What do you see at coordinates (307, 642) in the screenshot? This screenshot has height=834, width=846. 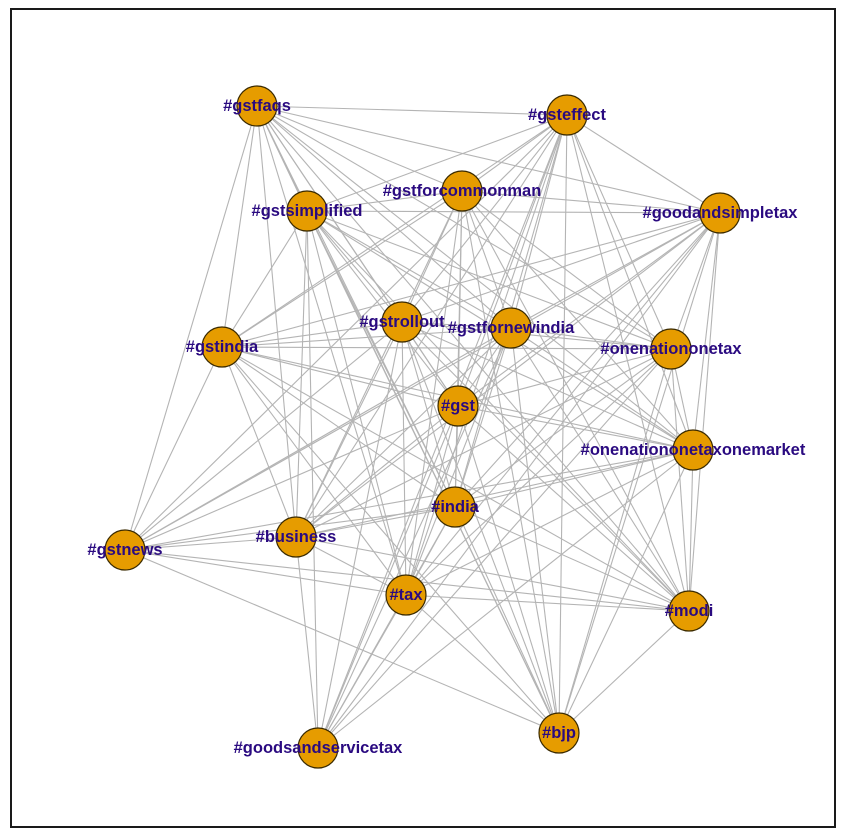 I see `edge-business-goodsandservicetax` at bounding box center [307, 642].